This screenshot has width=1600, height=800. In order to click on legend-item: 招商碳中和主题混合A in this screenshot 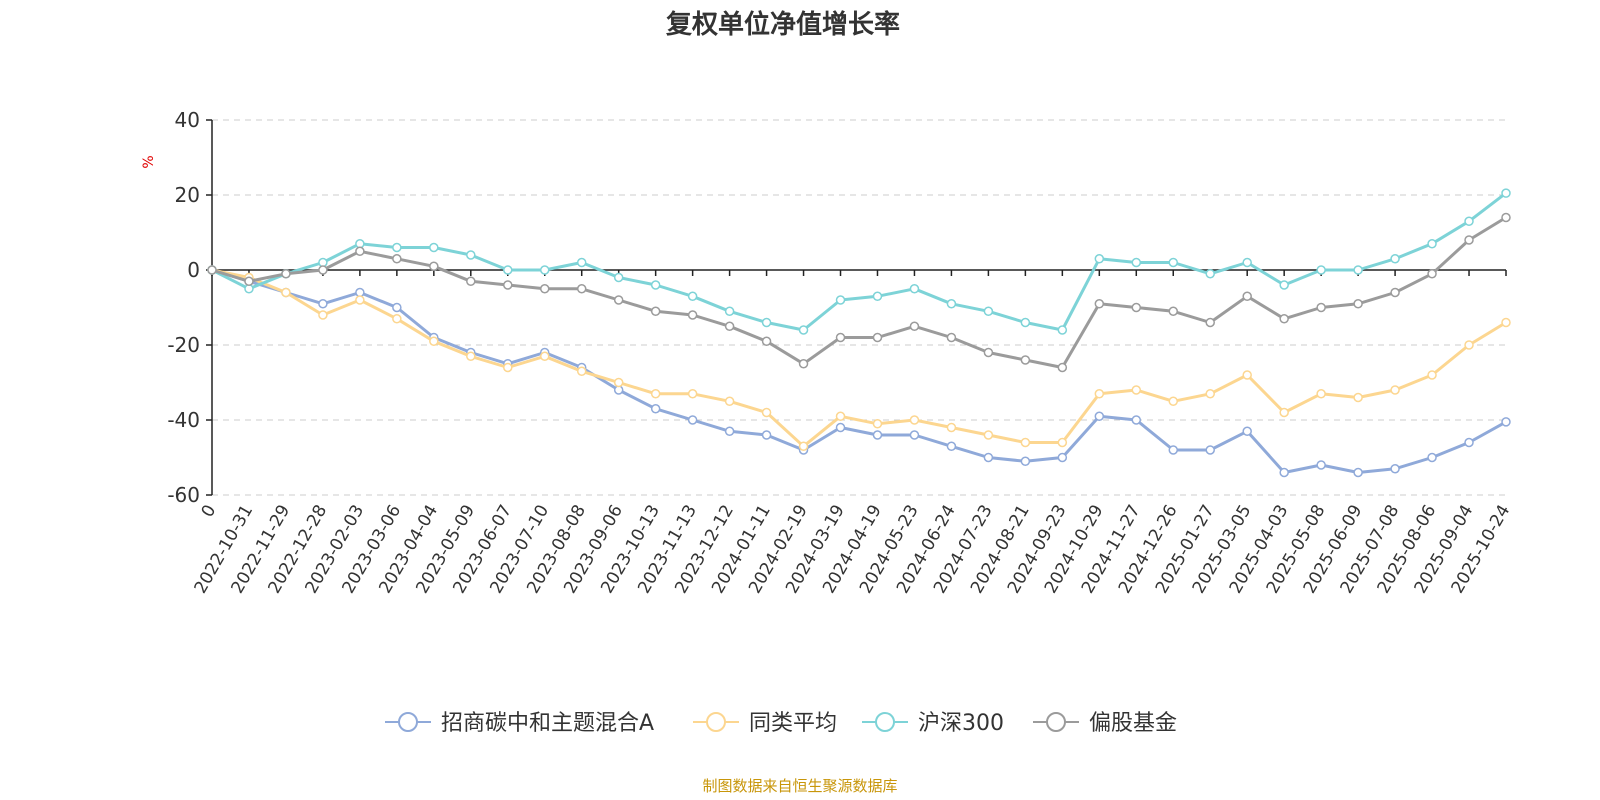, I will do `click(519, 723)`.